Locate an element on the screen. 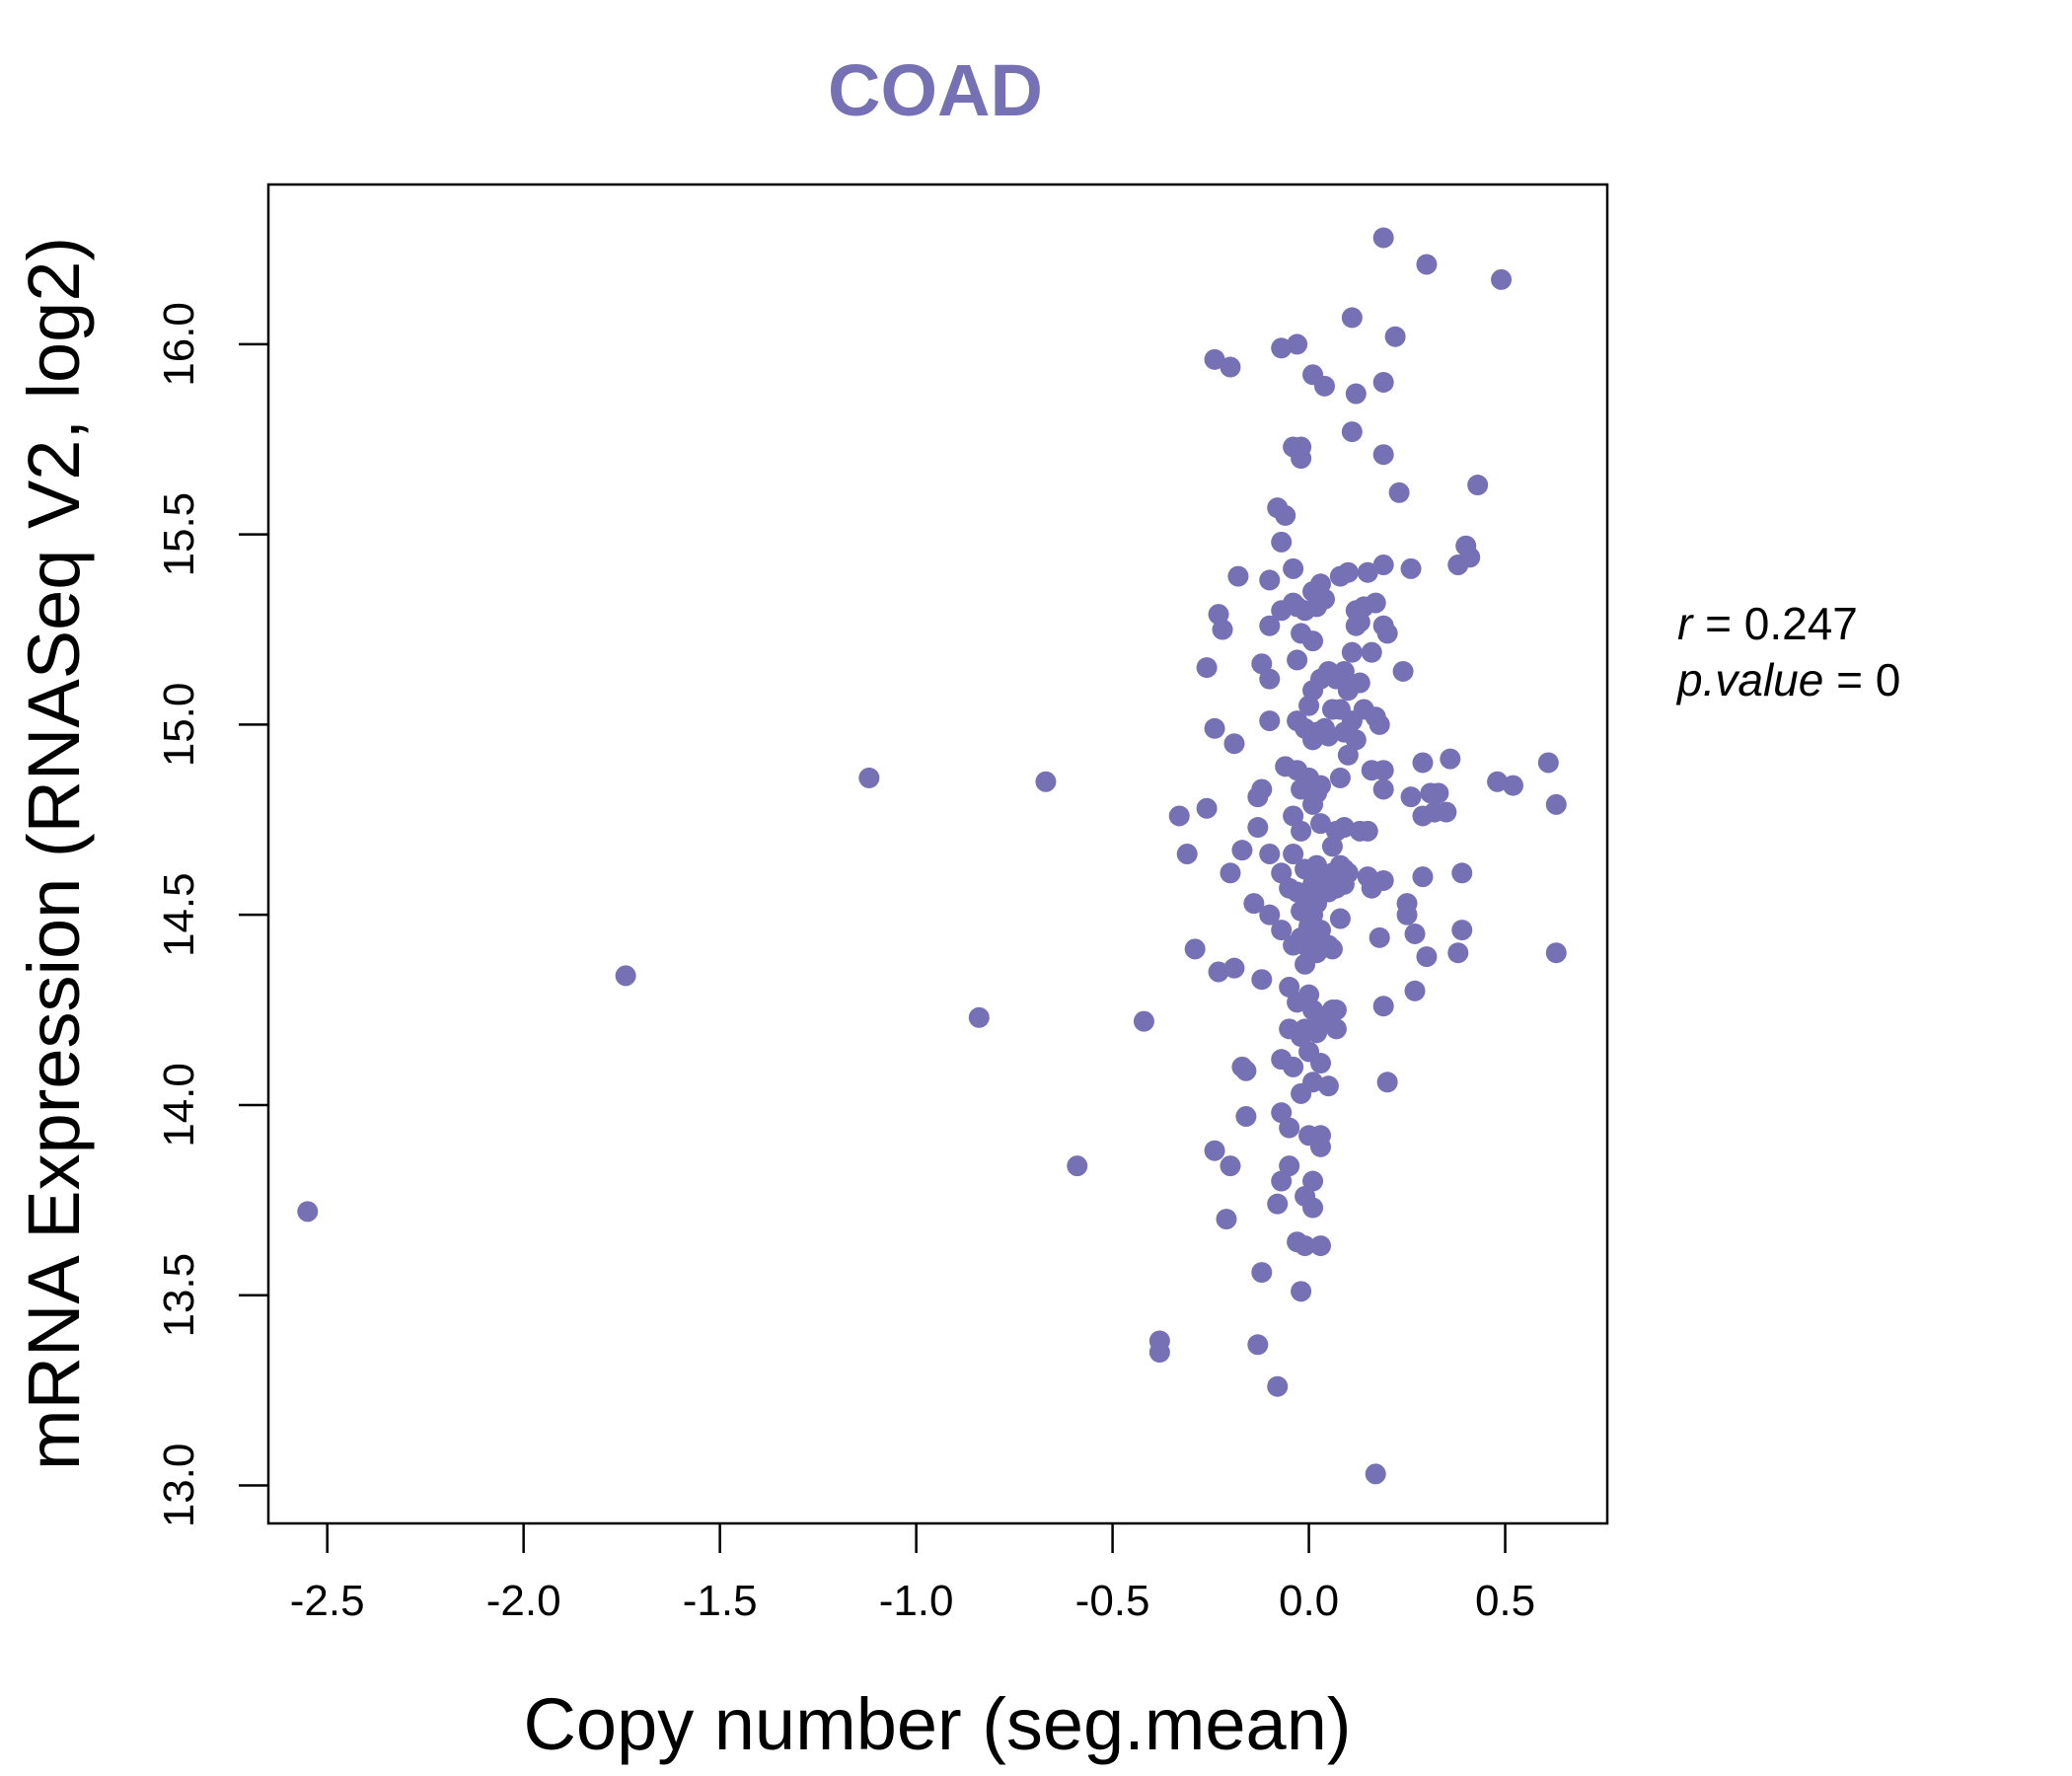  p-value: 0 is located at coordinates (1889, 680).